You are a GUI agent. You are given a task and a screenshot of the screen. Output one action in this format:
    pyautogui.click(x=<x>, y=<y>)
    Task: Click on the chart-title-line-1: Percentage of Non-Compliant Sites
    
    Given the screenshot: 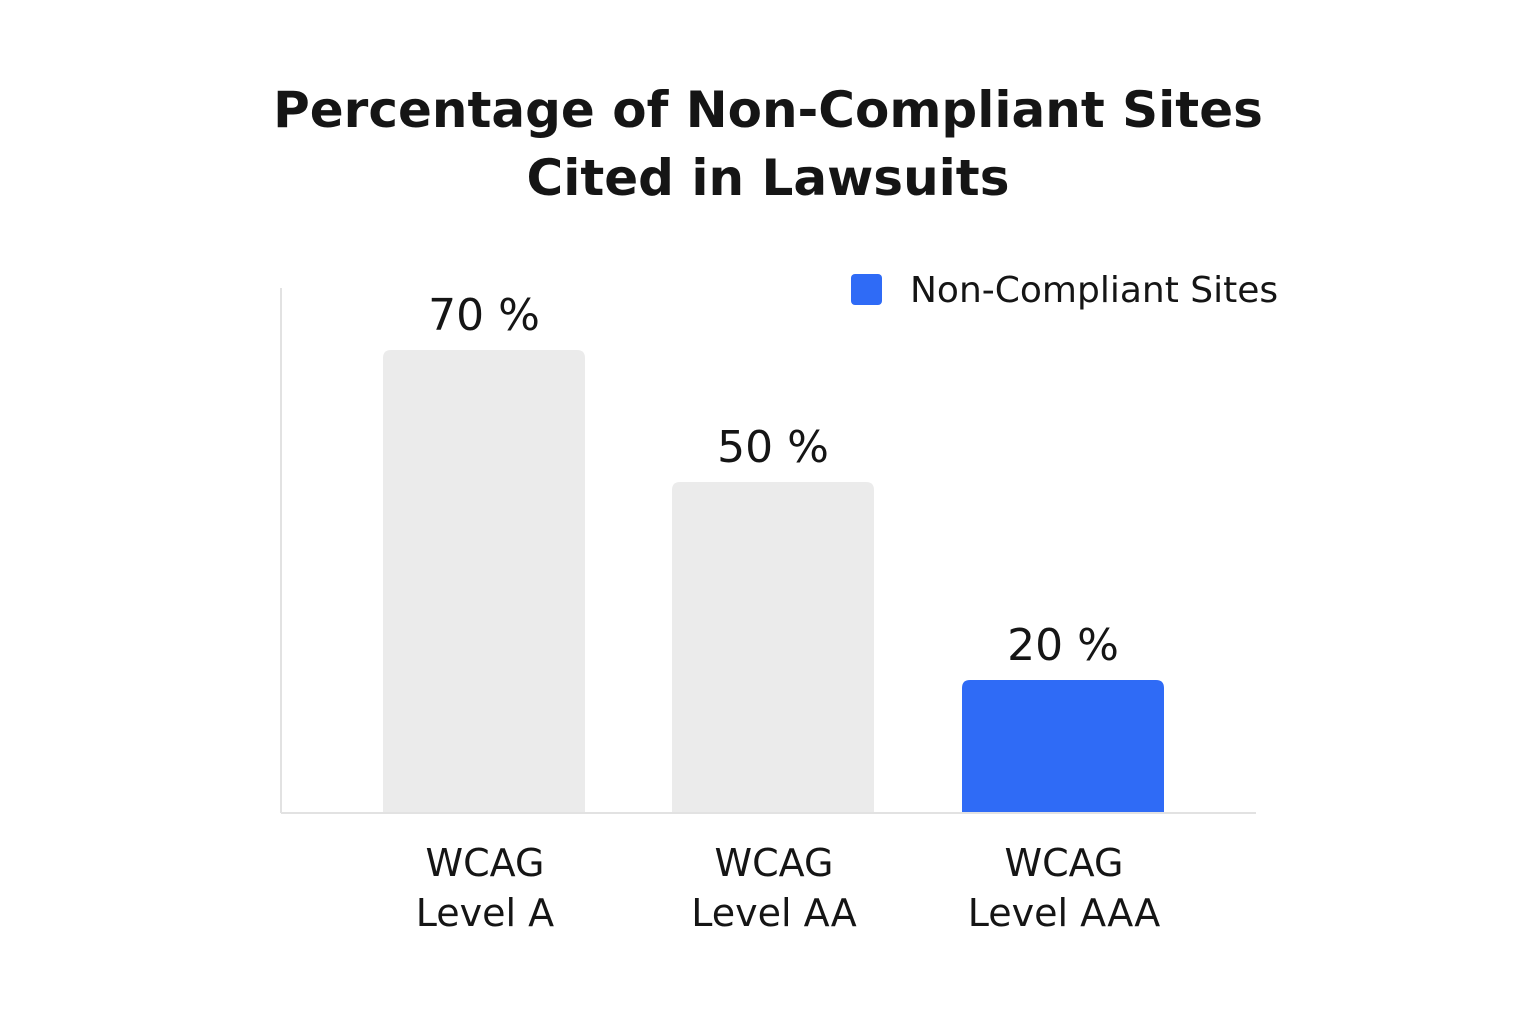 What is the action you would take?
    pyautogui.click(x=768, y=110)
    